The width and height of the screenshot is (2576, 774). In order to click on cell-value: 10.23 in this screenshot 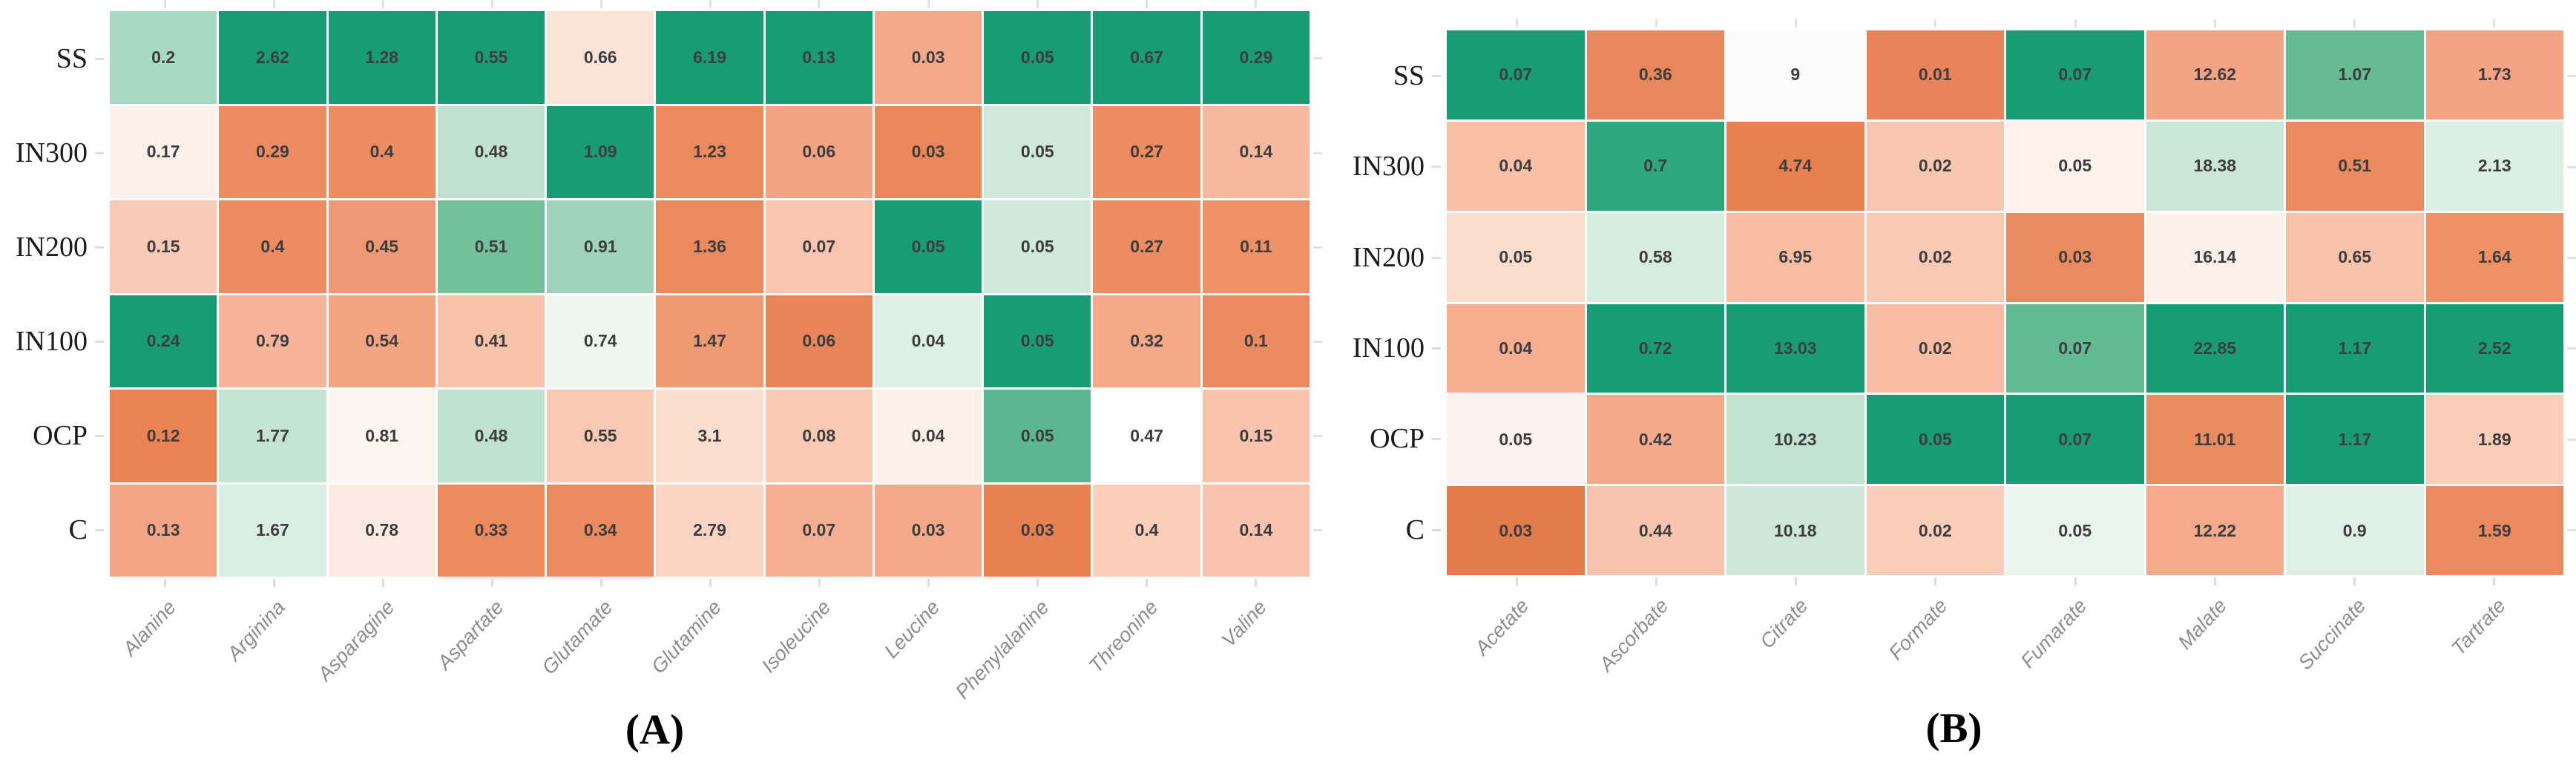, I will do `click(1795, 439)`.